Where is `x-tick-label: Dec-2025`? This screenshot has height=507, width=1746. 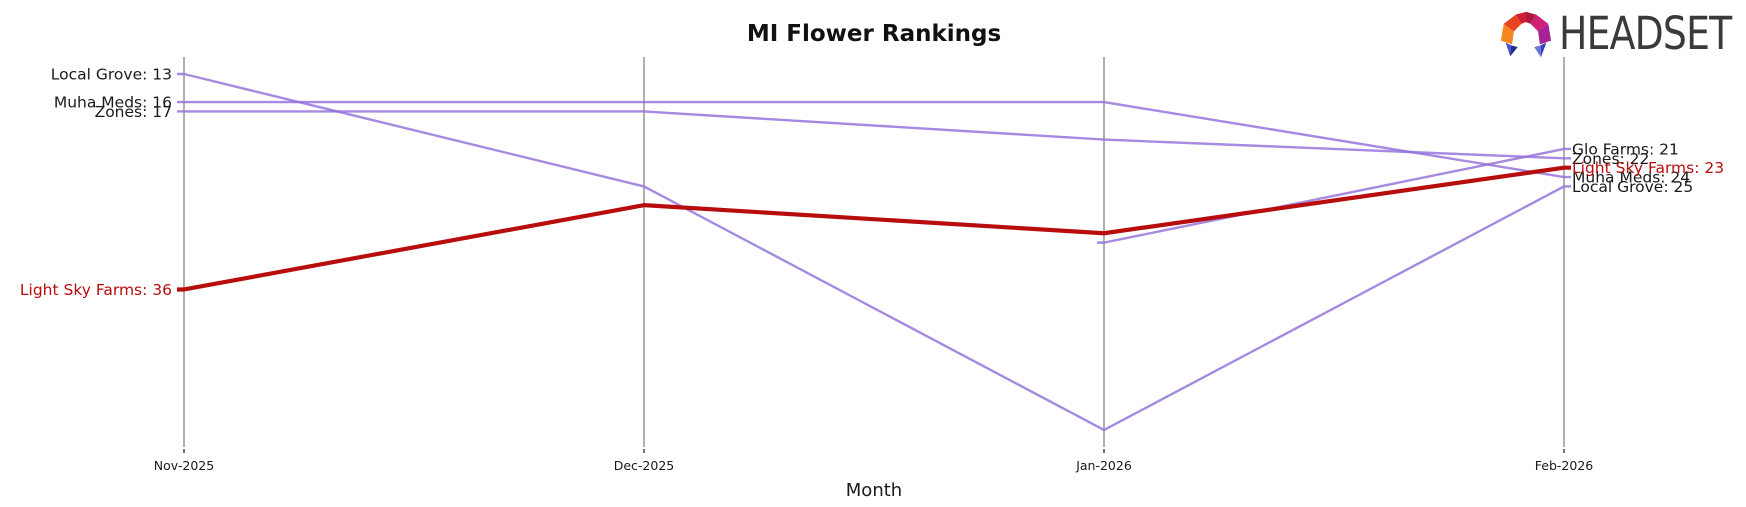
x-tick-label: Dec-2025 is located at coordinates (644, 465).